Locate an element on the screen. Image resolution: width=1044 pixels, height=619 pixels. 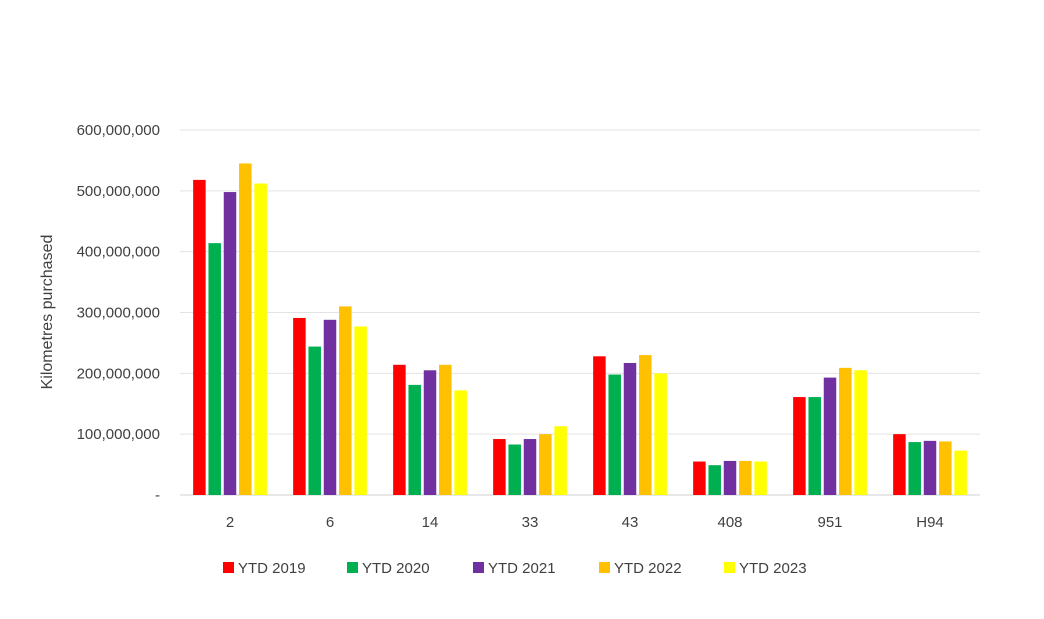
x-tick-label: H94 is located at coordinates (930, 522).